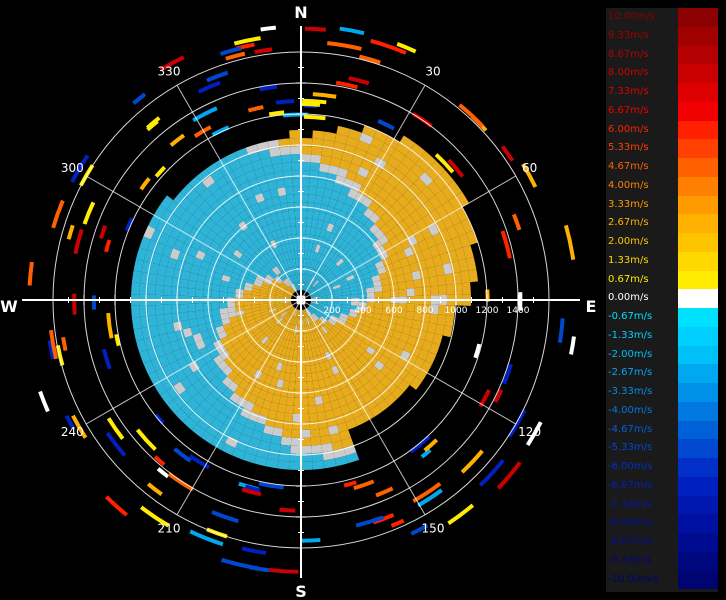 The image size is (726, 600). What do you see at coordinates (662, 336) in the screenshot?
I see `legend-entry: -1.33m/s` at bounding box center [662, 336].